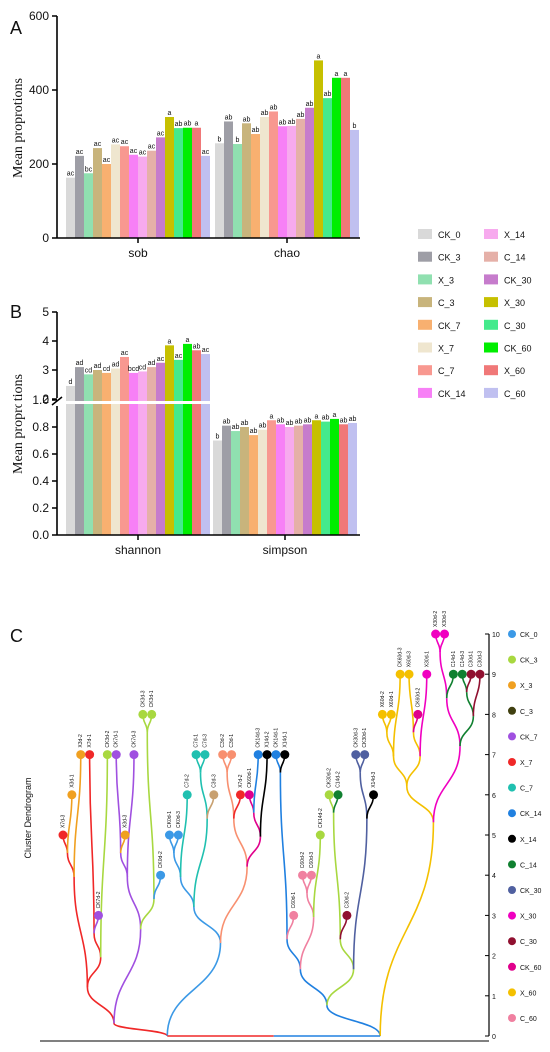 This screenshot has height=1052, width=550. Describe the element at coordinates (45, 238) in the screenshot. I see `y-tick-label-0: 0` at that location.